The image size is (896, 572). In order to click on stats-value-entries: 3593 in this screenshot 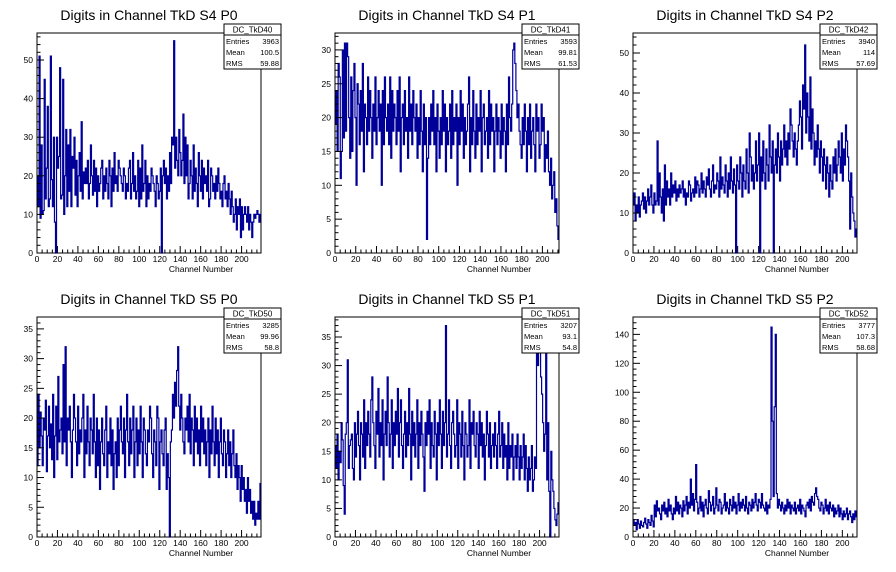, I will do `click(568, 41)`.